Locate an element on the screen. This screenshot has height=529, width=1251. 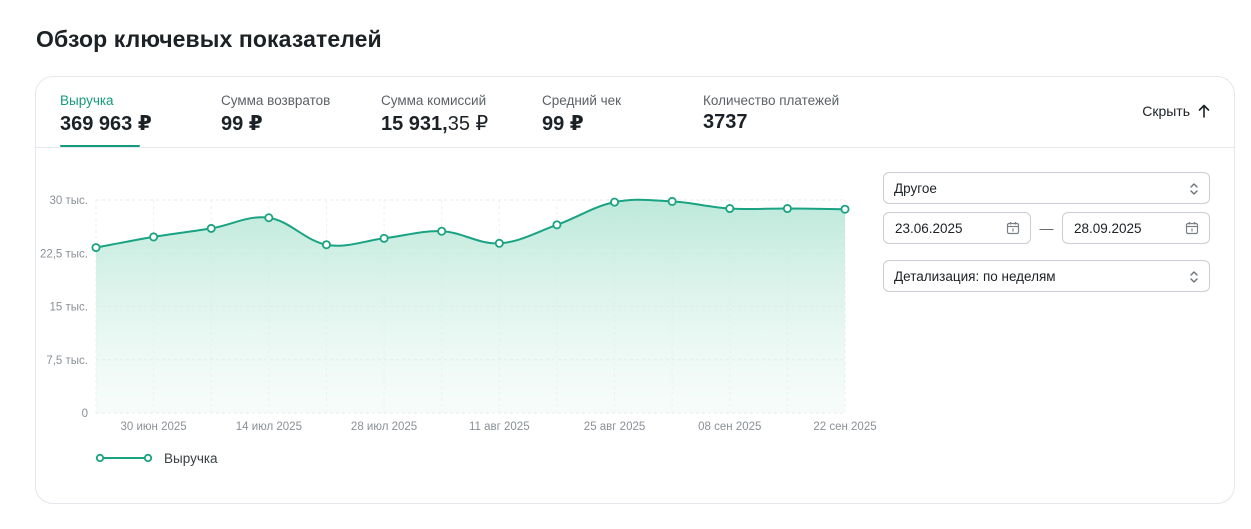
hide-button-label: Скрыть is located at coordinates (1166, 111).